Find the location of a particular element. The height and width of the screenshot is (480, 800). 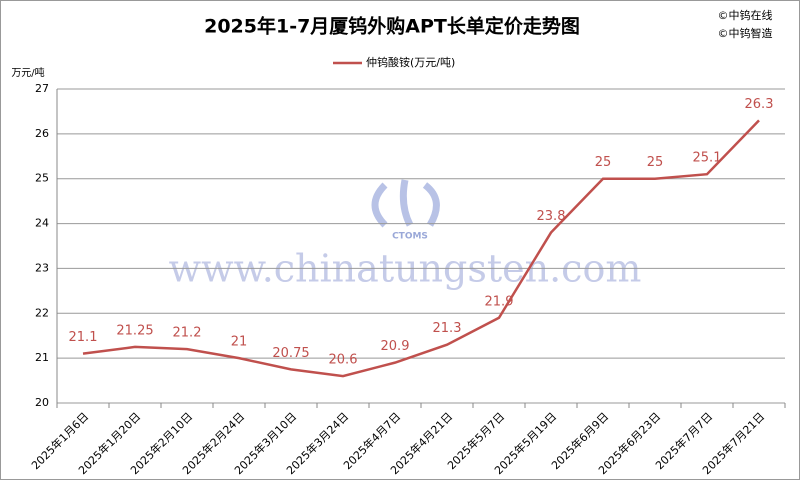

data-label: 20.75 is located at coordinates (290, 353).